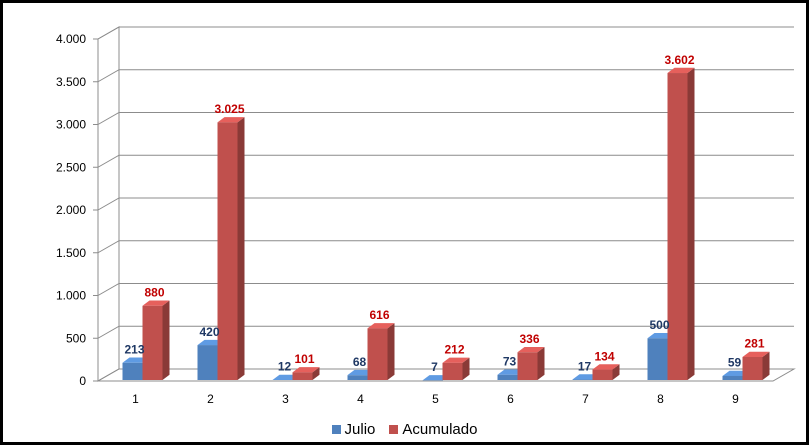  Describe the element at coordinates (360, 429) in the screenshot. I see `legend-label-julio: Julio` at that location.